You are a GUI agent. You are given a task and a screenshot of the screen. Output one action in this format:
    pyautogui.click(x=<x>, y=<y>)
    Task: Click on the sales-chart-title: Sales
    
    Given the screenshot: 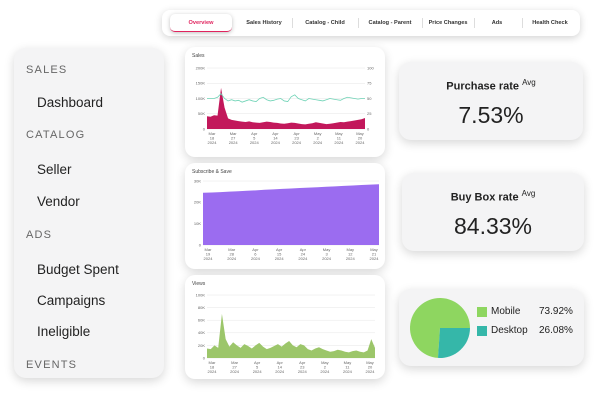 What is the action you would take?
    pyautogui.click(x=198, y=56)
    